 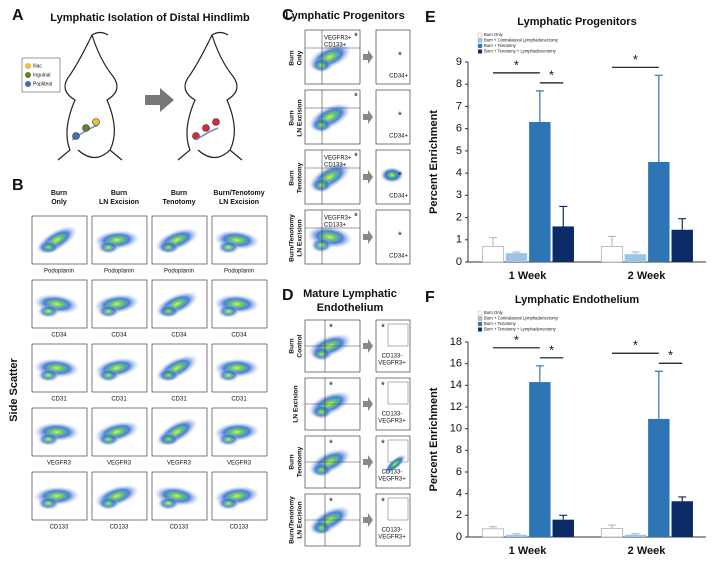 What do you see at coordinates (459, 129) in the screenshot?
I see `y-tick-label: 6` at bounding box center [459, 129].